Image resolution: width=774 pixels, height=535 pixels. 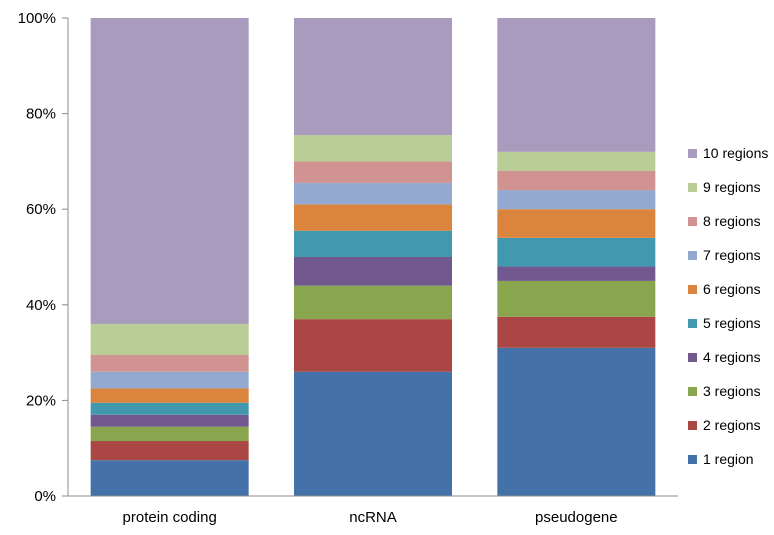 What do you see at coordinates (692, 255) in the screenshot?
I see `legend-swatch-7-regions` at bounding box center [692, 255].